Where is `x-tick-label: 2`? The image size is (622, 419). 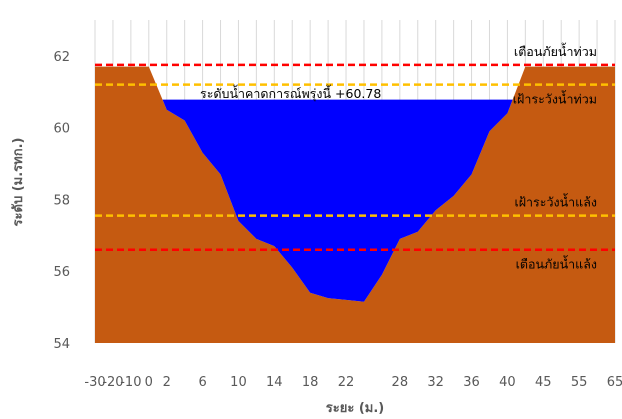 x-tick-label: 2 is located at coordinates (167, 382).